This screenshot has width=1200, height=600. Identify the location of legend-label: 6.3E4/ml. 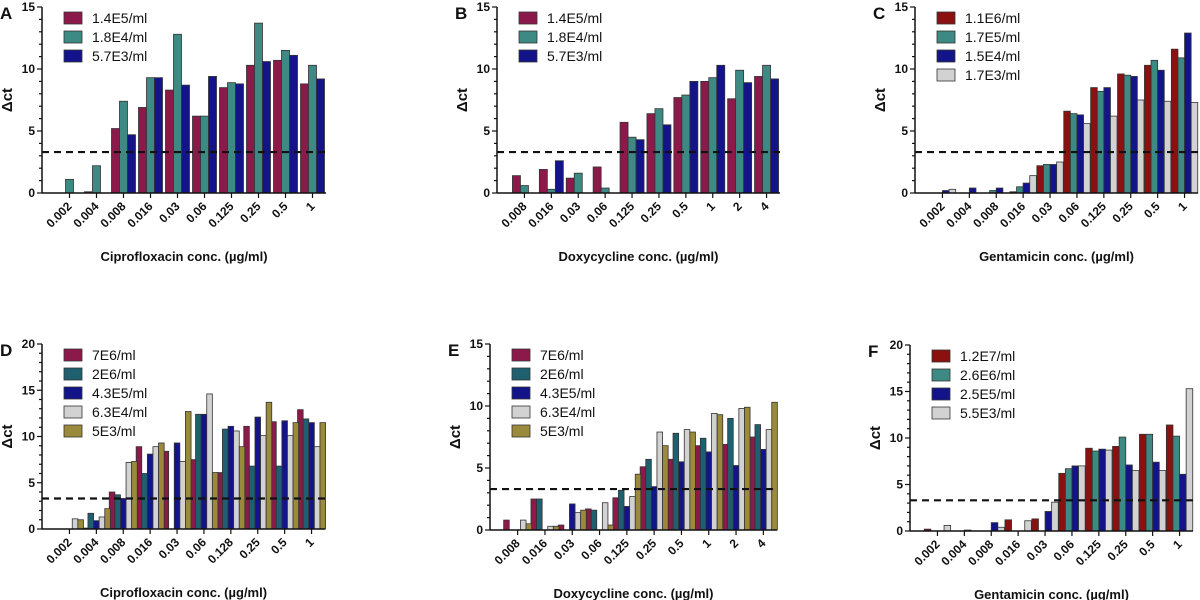
(567, 412).